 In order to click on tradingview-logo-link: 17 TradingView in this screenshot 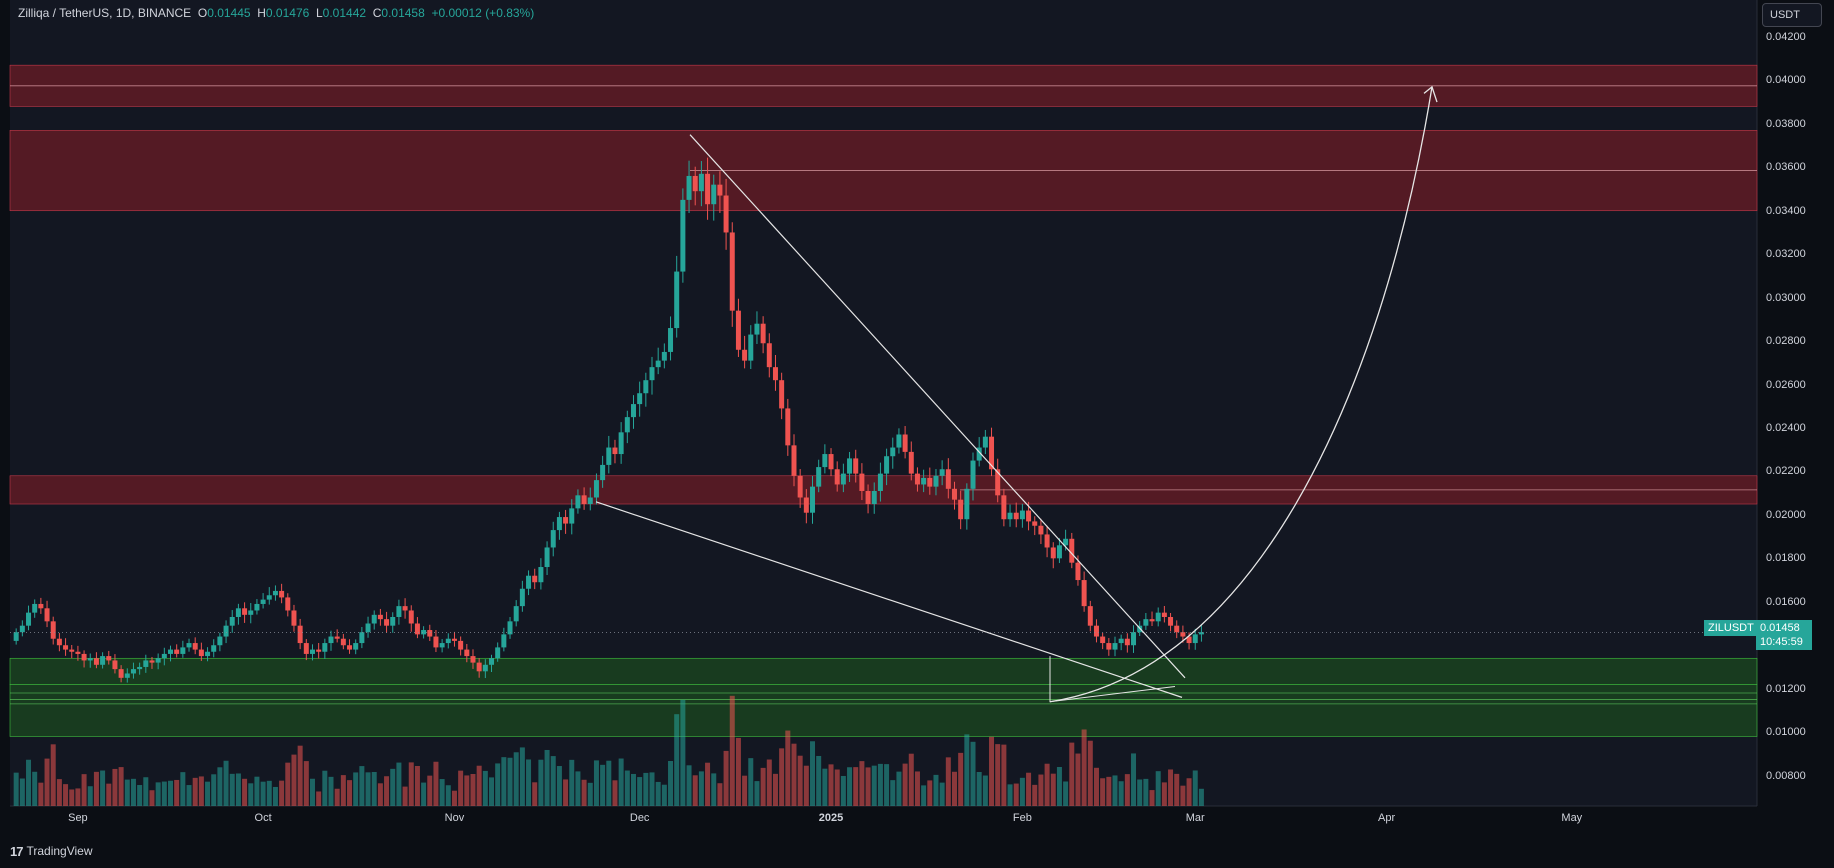, I will do `click(51, 851)`.